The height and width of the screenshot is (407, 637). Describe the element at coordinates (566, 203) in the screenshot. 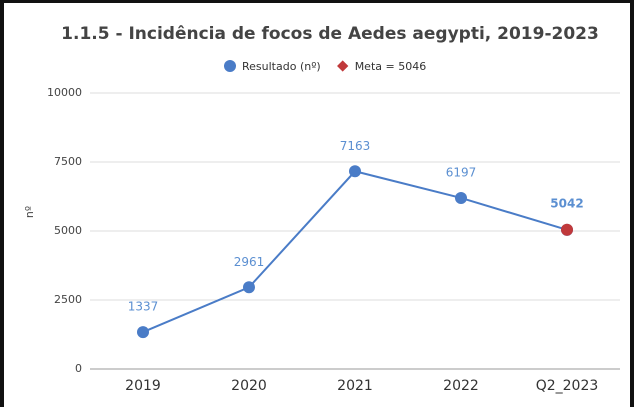

I see `data-label: 5042` at that location.